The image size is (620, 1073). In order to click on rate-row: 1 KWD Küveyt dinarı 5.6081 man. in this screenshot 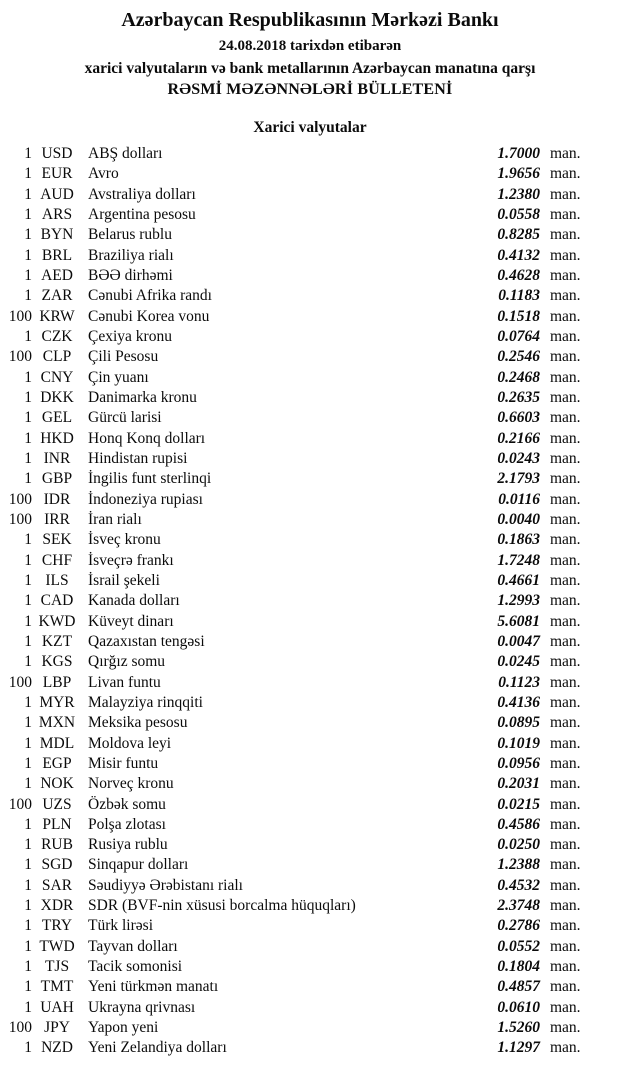, I will do `click(299, 622)`.